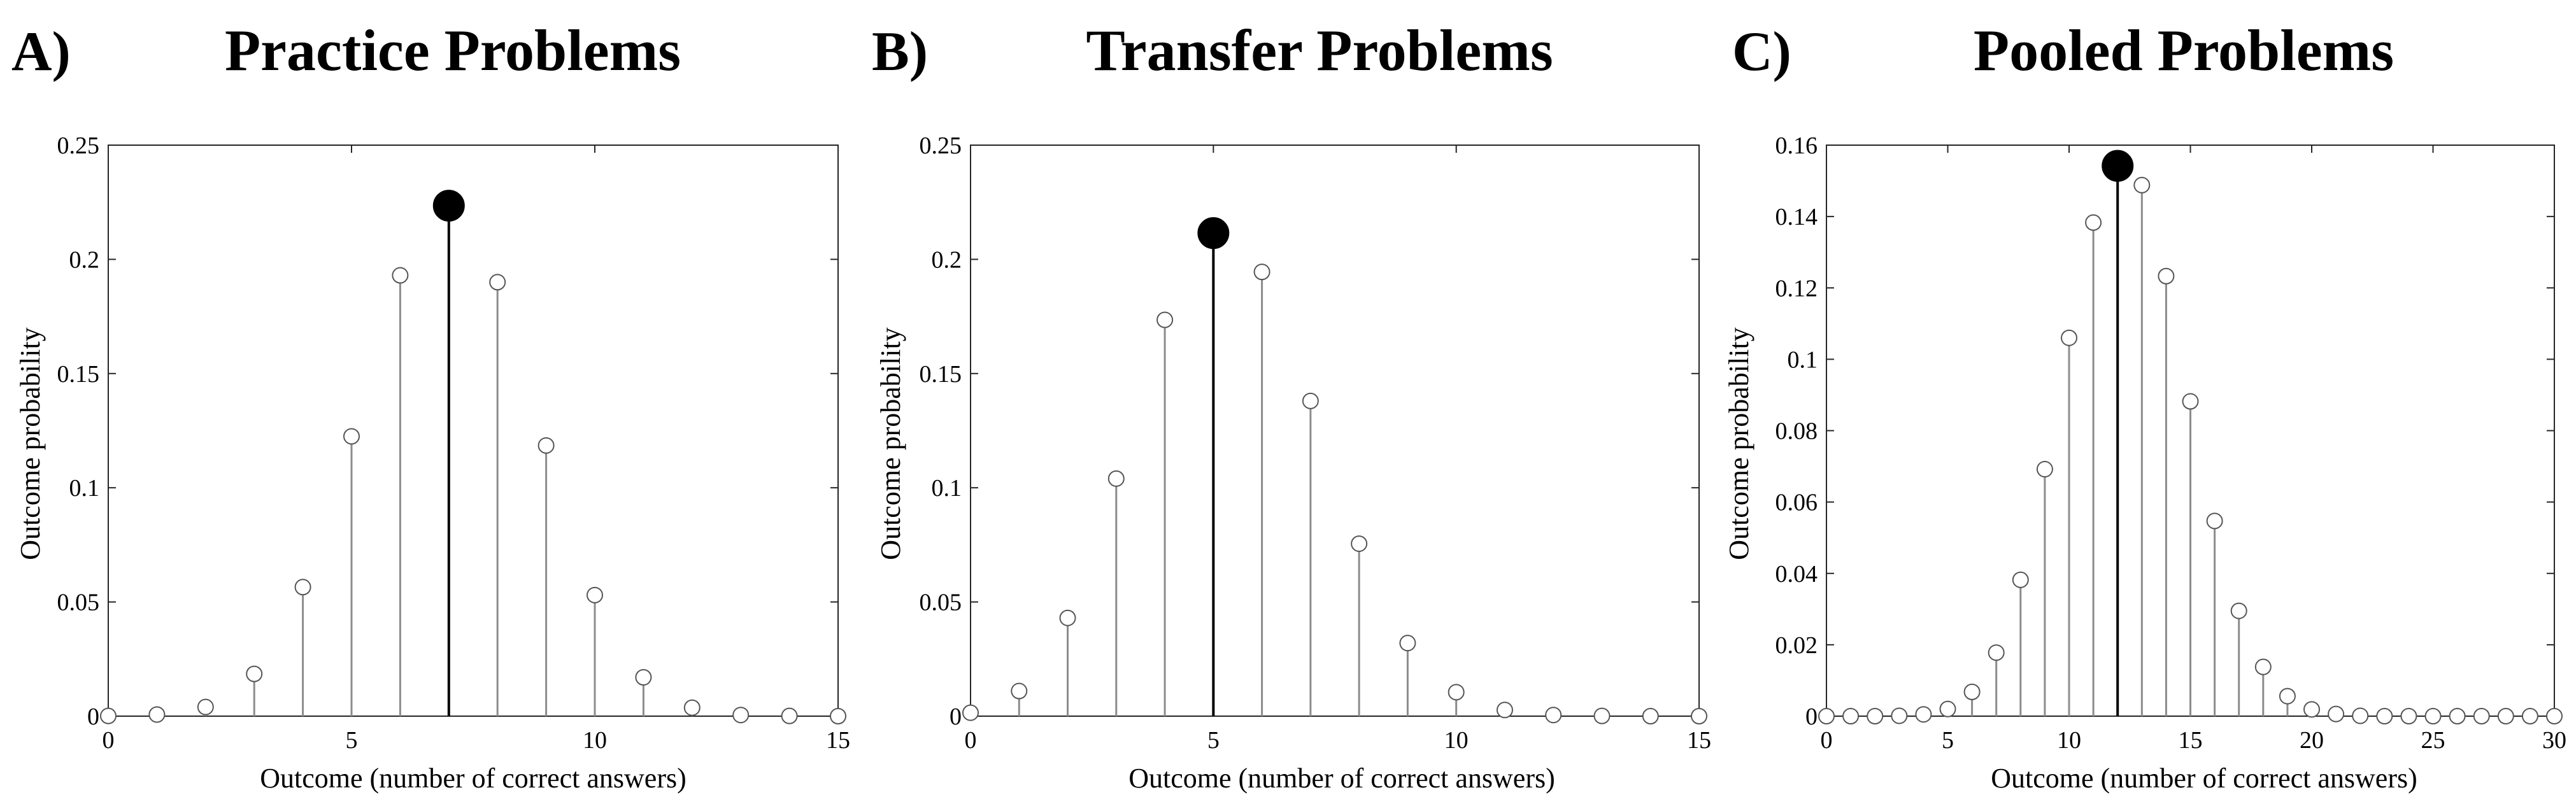 The height and width of the screenshot is (804, 2576). I want to click on y-tick-label: 0.04, so click(1797, 574).